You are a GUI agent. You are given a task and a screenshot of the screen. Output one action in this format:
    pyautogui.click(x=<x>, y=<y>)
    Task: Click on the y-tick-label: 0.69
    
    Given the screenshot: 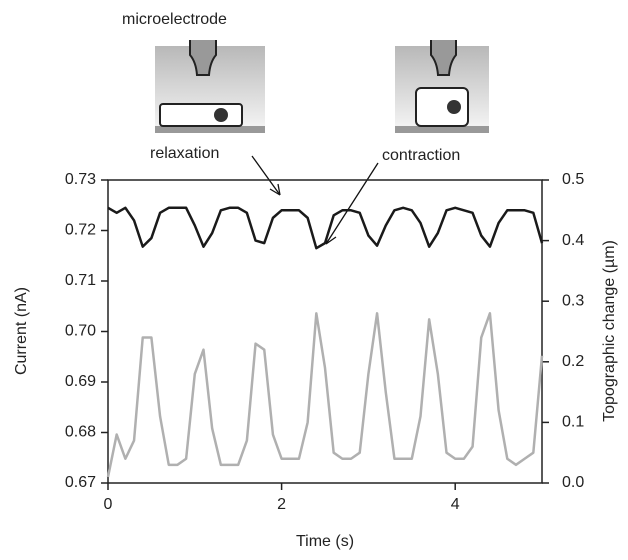 What is the action you would take?
    pyautogui.click(x=80, y=381)
    